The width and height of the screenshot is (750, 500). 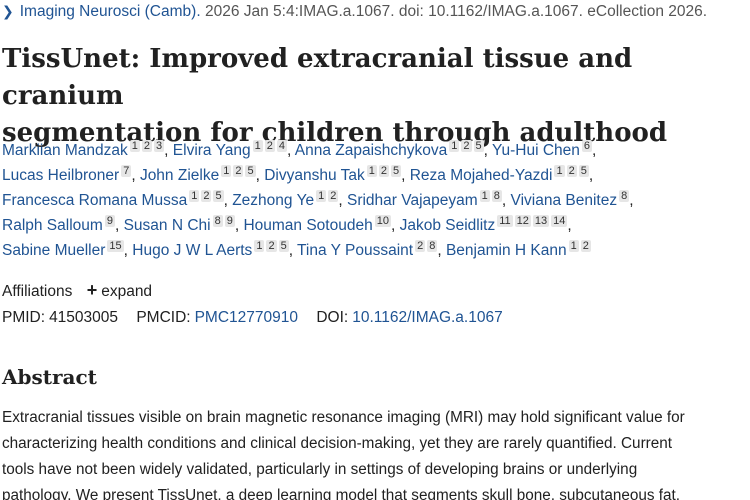 I want to click on chevron-right-icon: ❯, so click(x=8, y=11).